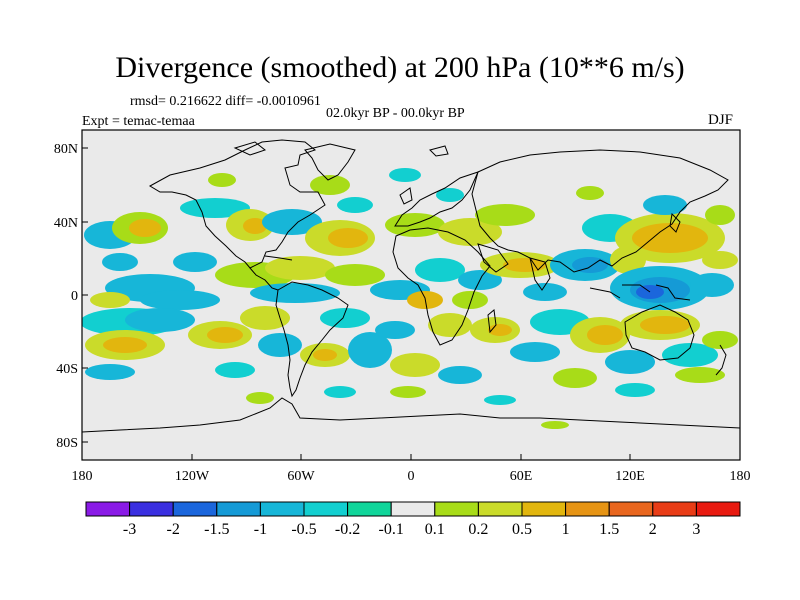 Image resolution: width=800 pixels, height=600 pixels. Describe the element at coordinates (347, 529) in the screenshot. I see `colorbar-label: -0.2` at that location.